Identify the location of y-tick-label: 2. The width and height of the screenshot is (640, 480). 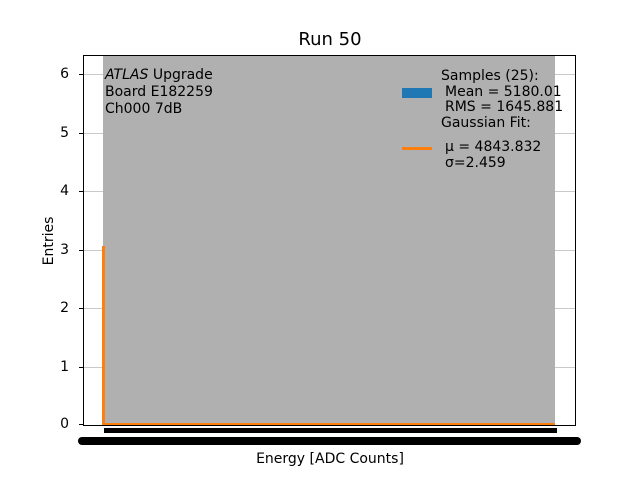
(64, 308).